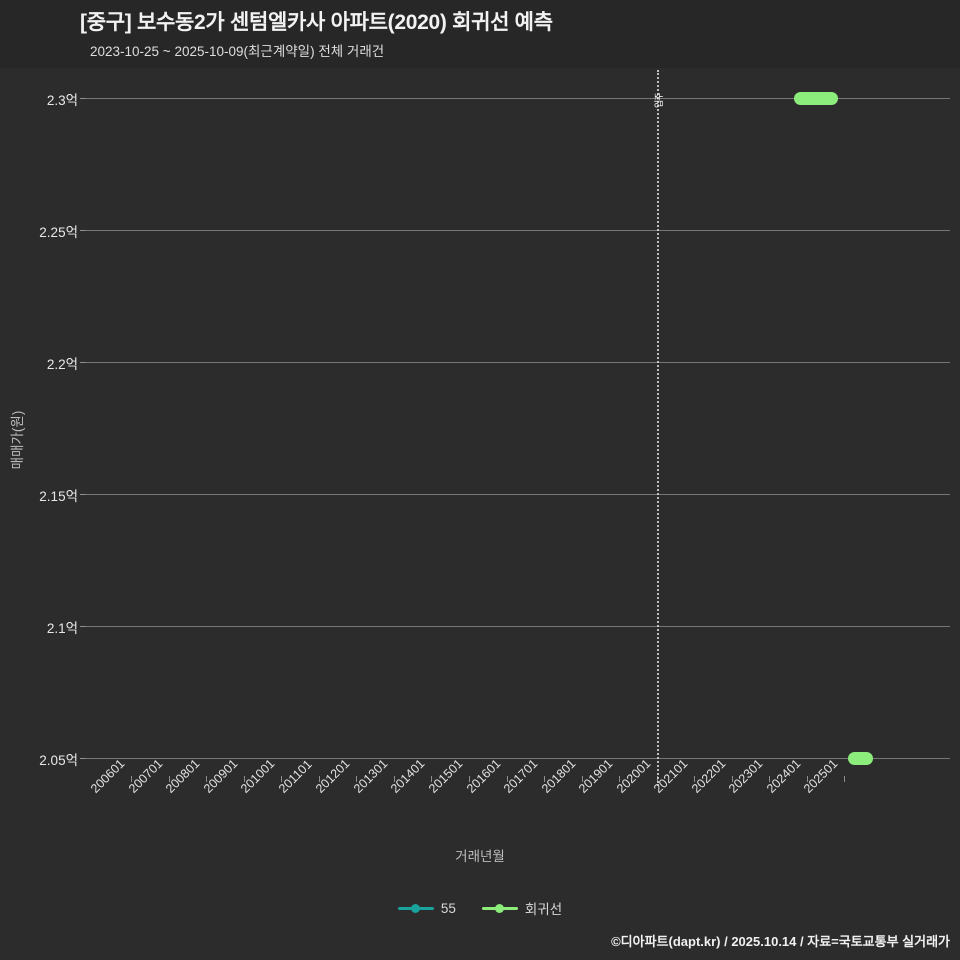  What do you see at coordinates (746, 776) in the screenshot?
I see `x-tick-label: 202301` at bounding box center [746, 776].